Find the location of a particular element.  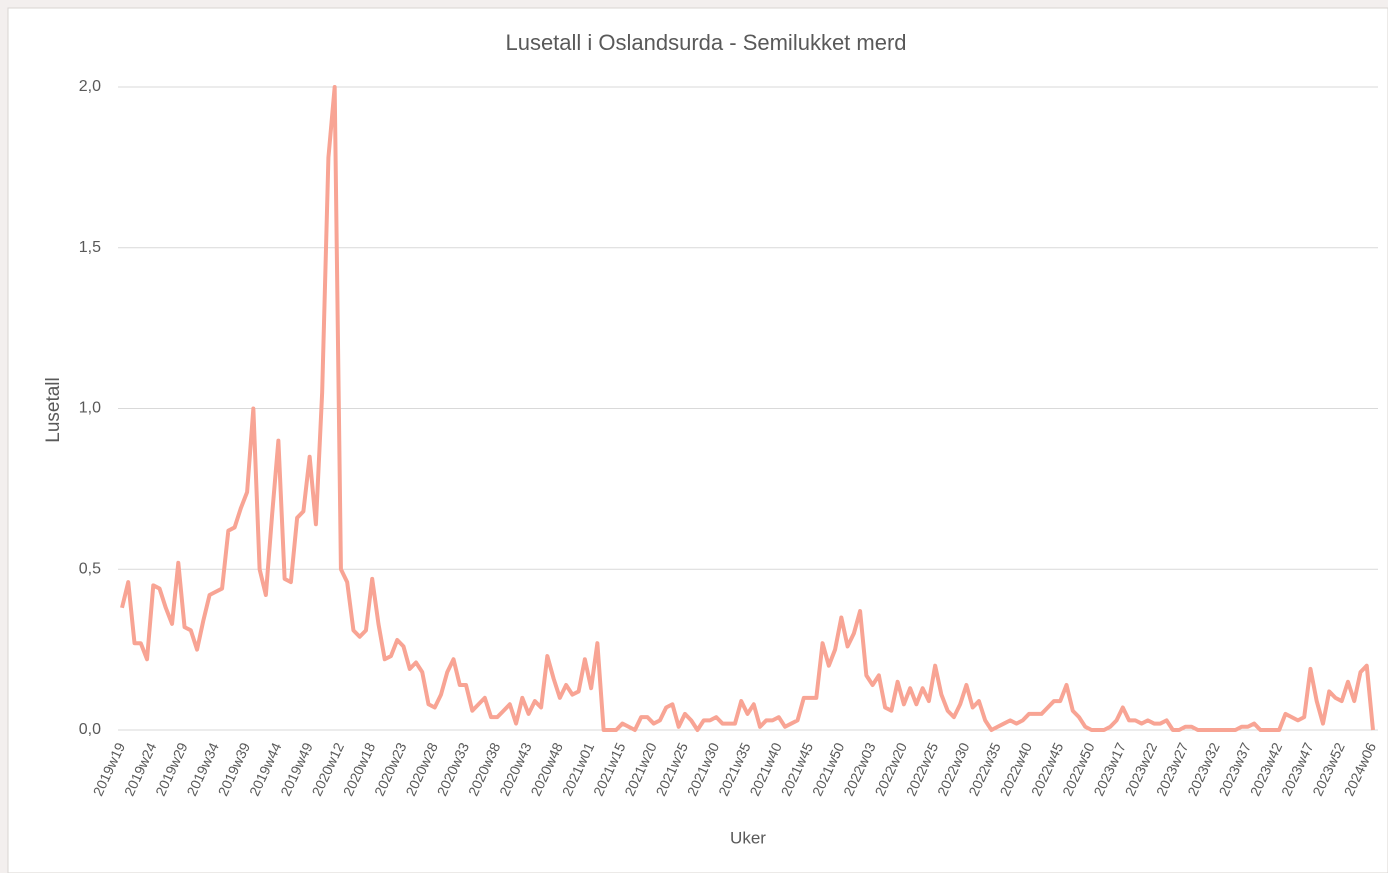

y-axis-title: Lusetall is located at coordinates (53, 410).